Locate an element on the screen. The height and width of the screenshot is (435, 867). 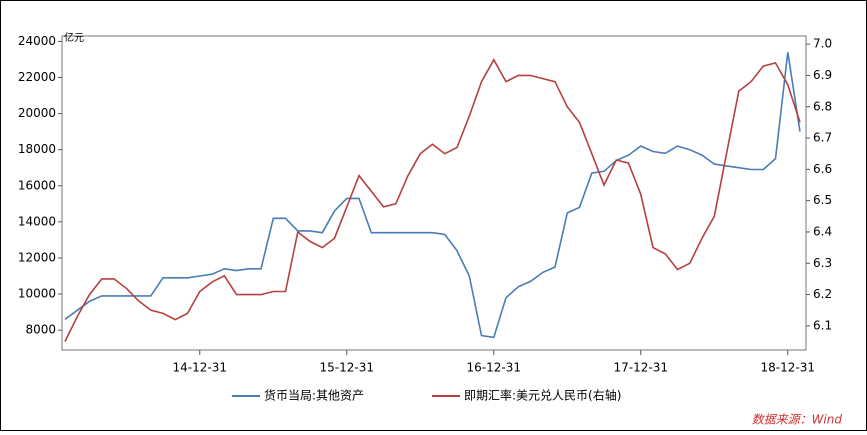
y2-tick-label: 7.0 is located at coordinates (822, 44).